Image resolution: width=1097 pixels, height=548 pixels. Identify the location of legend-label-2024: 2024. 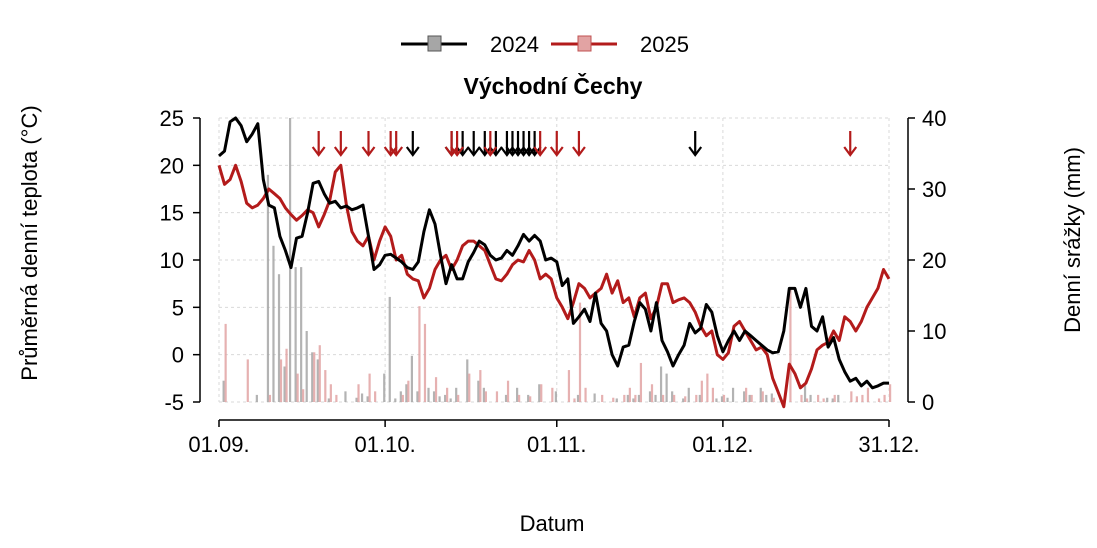
(514, 44).